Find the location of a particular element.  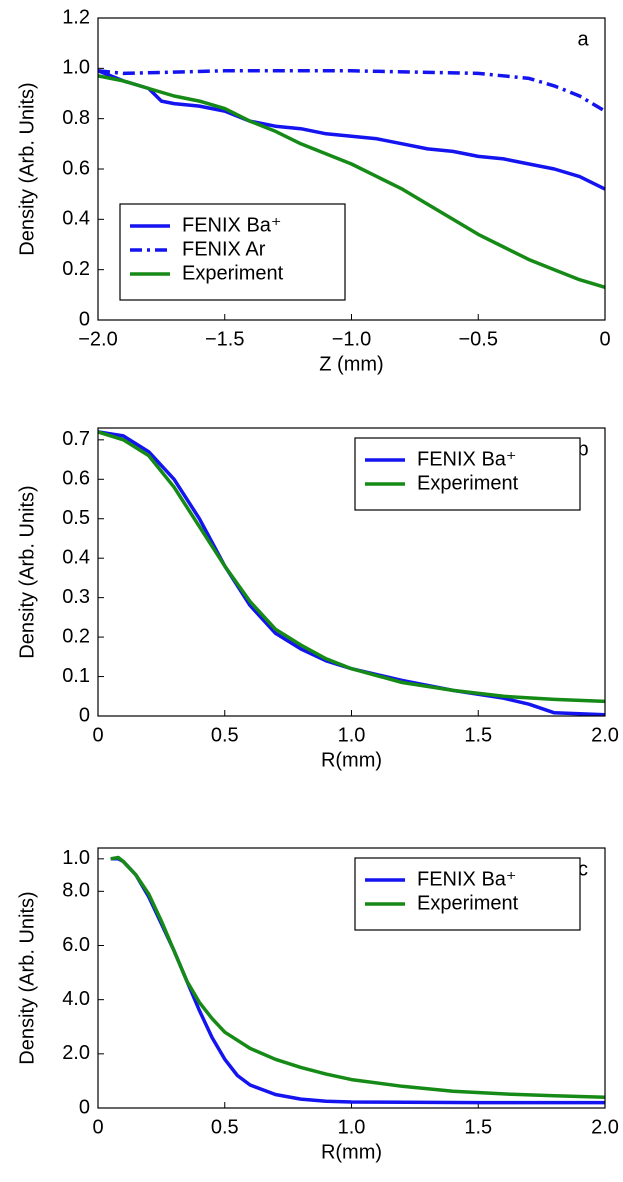

y-tick-label: 1.2 is located at coordinates (76, 17).